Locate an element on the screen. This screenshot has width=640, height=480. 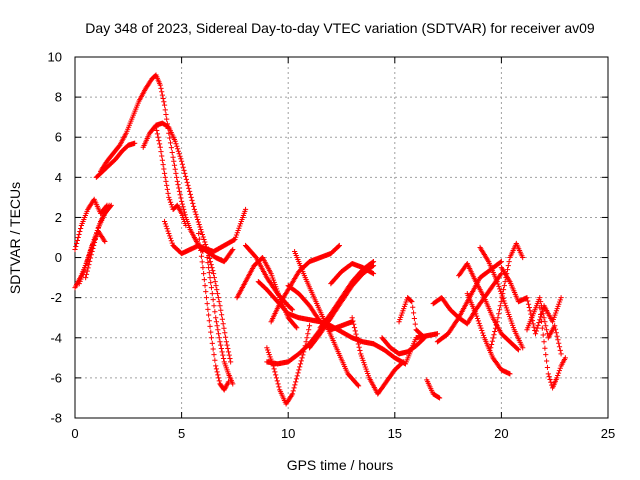
series-t29 is located at coordinates (467, 299).